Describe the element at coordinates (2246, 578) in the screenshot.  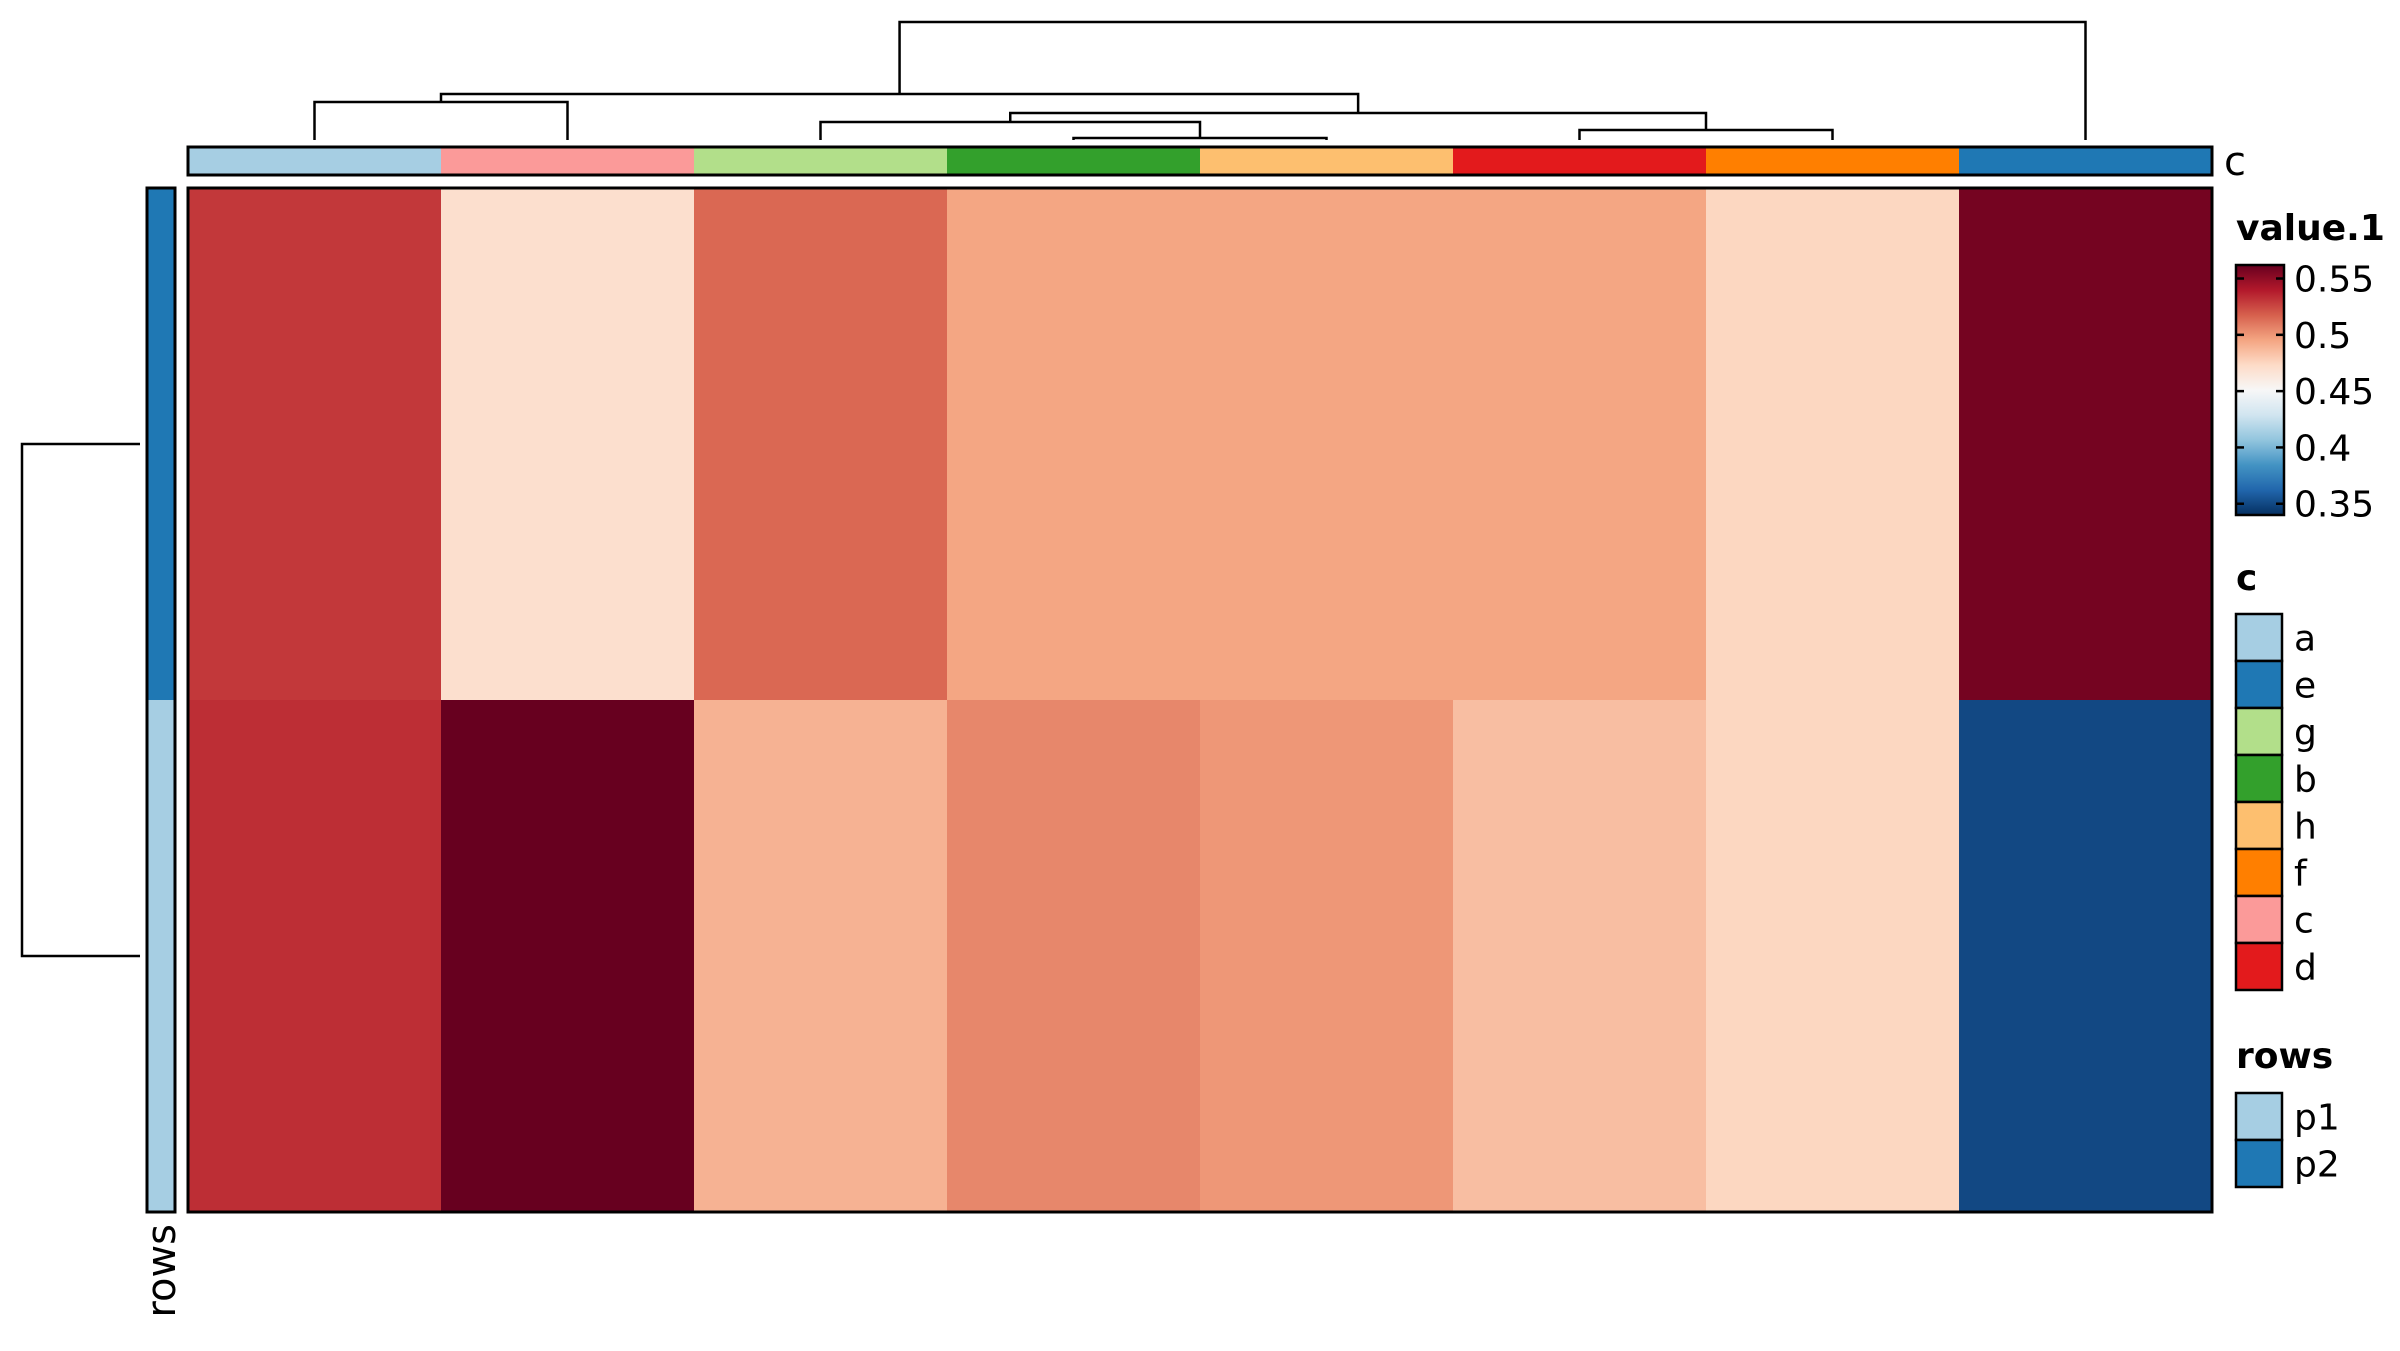
I see `column-legend-title: c` at that location.